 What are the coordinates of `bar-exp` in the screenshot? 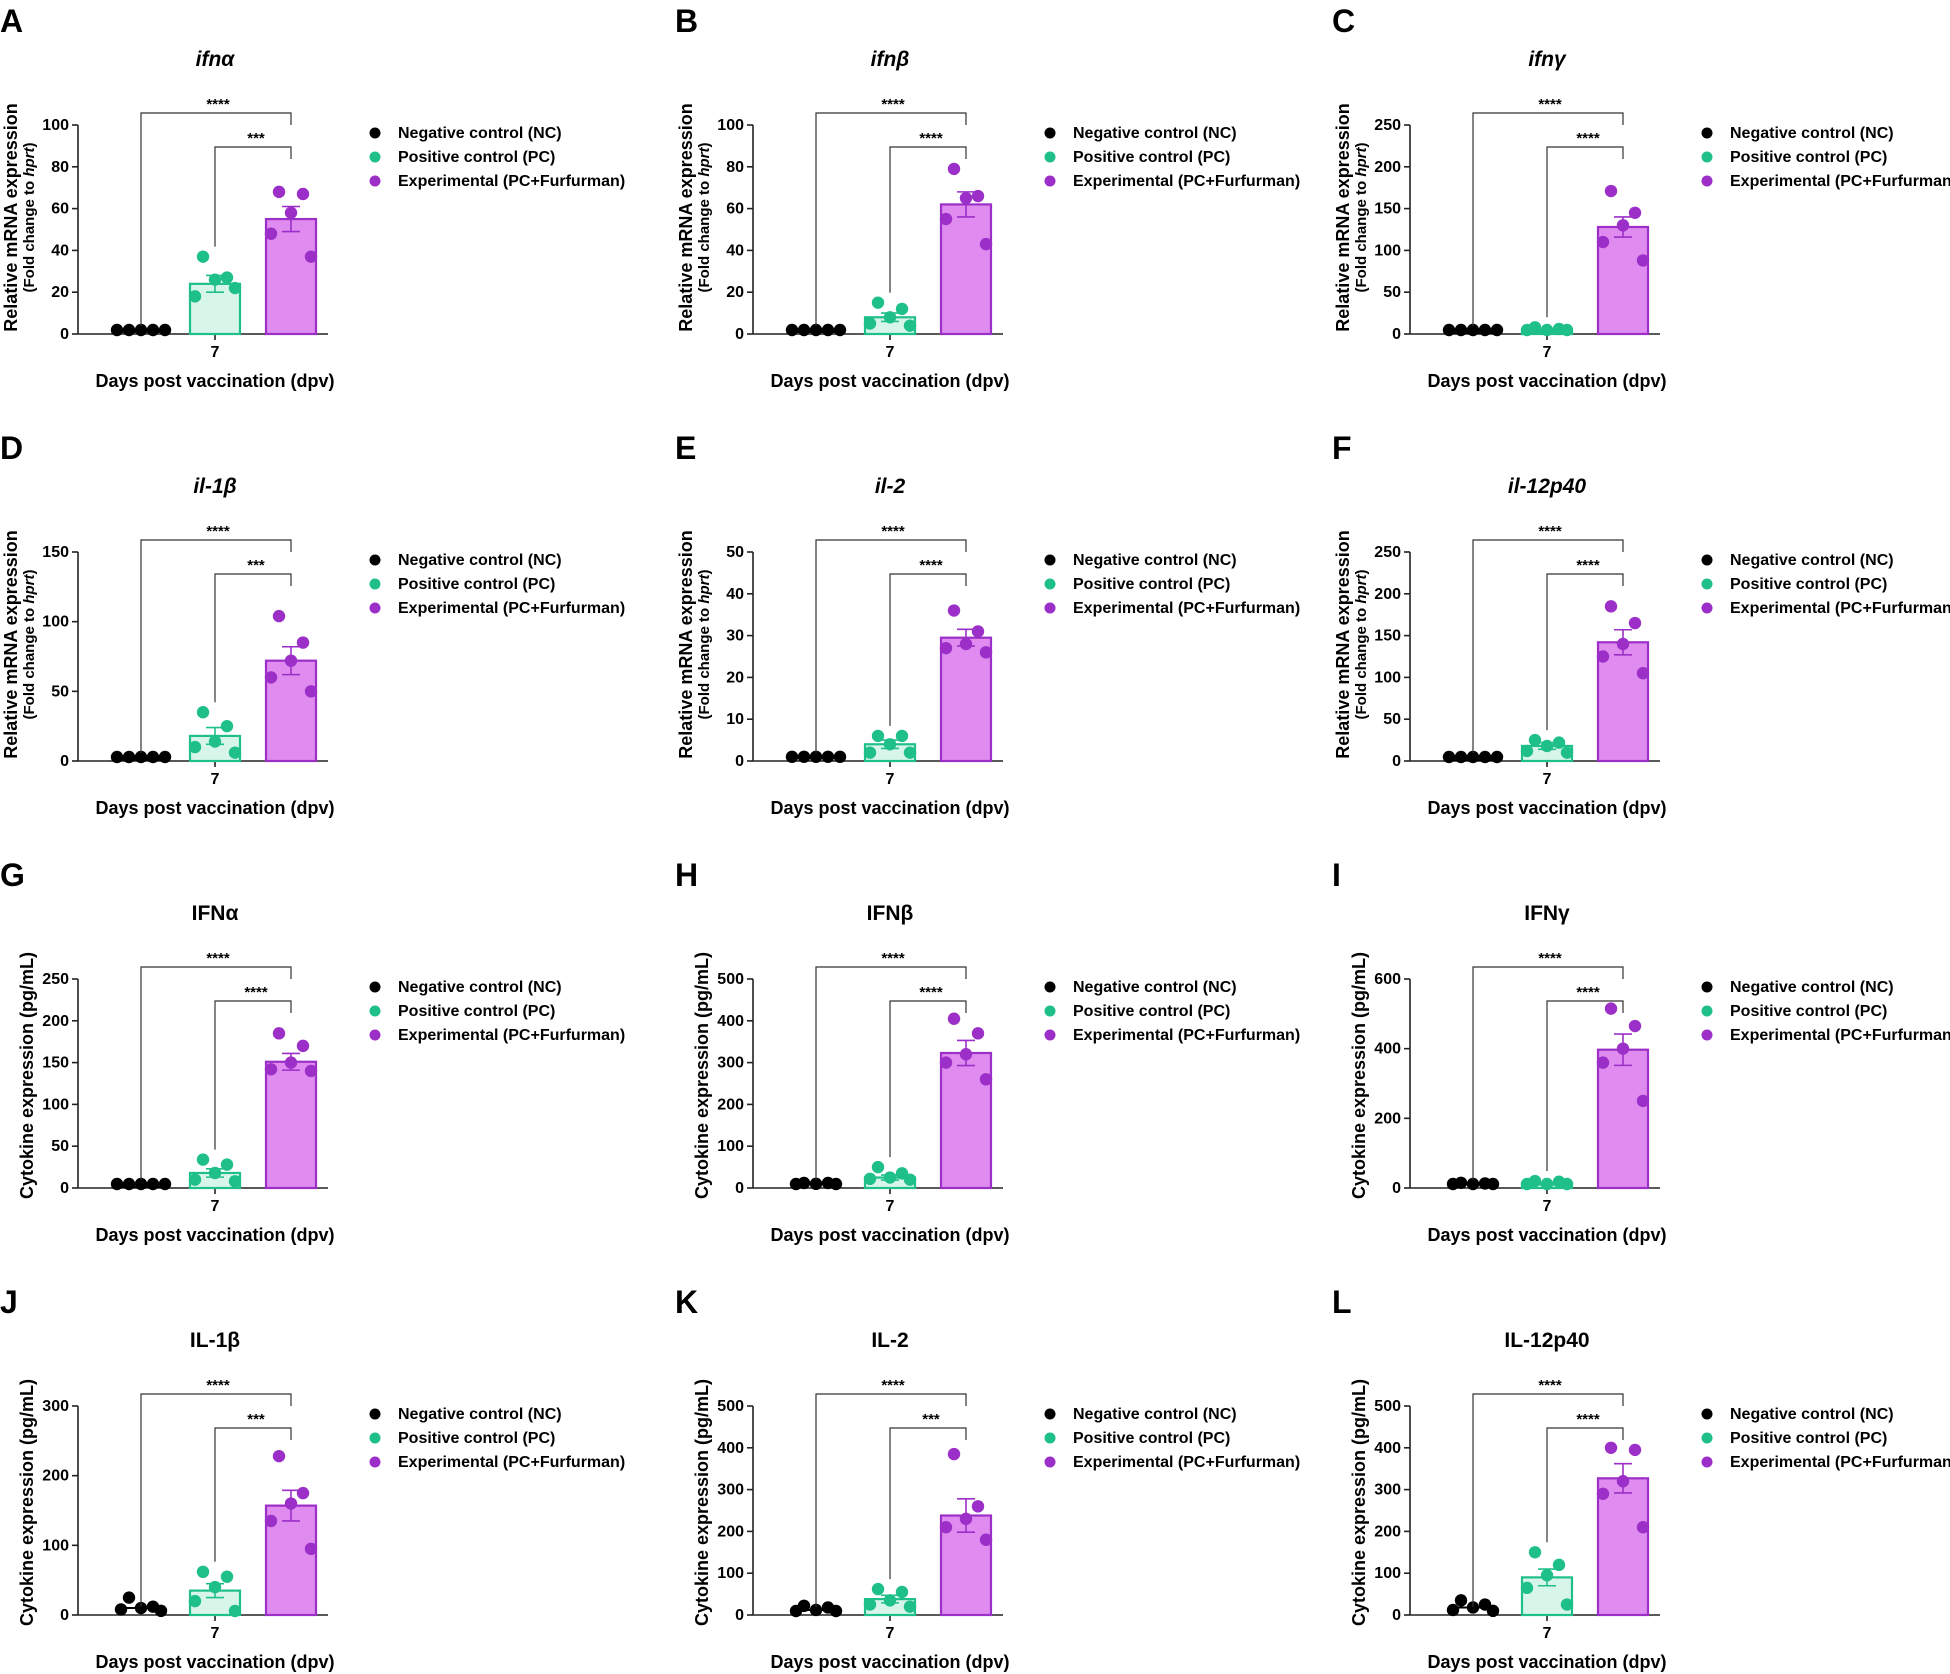 It's located at (1623, 1119).